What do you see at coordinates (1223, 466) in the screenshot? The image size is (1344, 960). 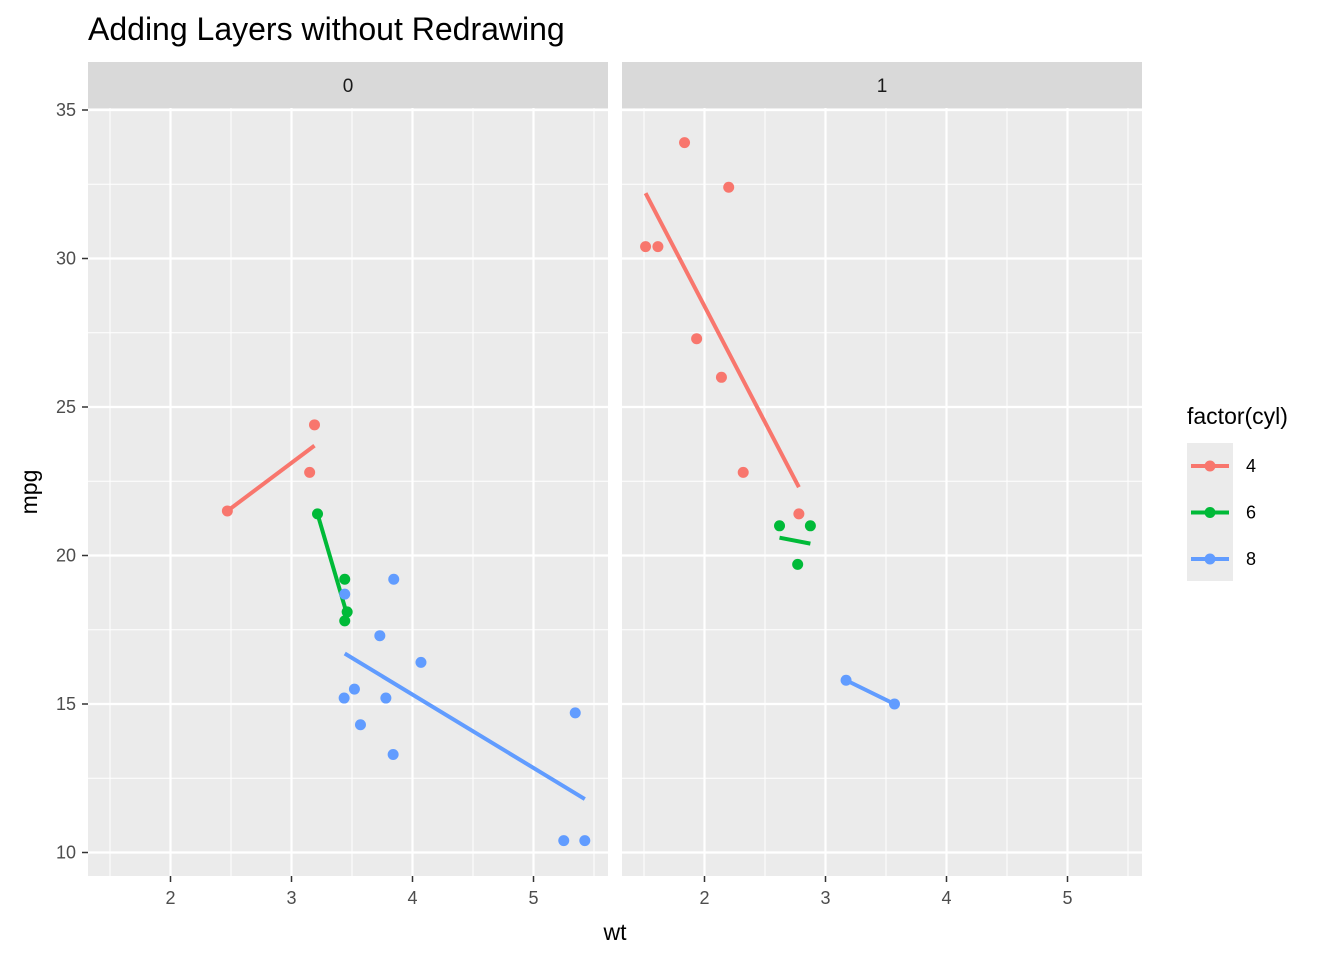 I see `legend-entry-4: 4` at bounding box center [1223, 466].